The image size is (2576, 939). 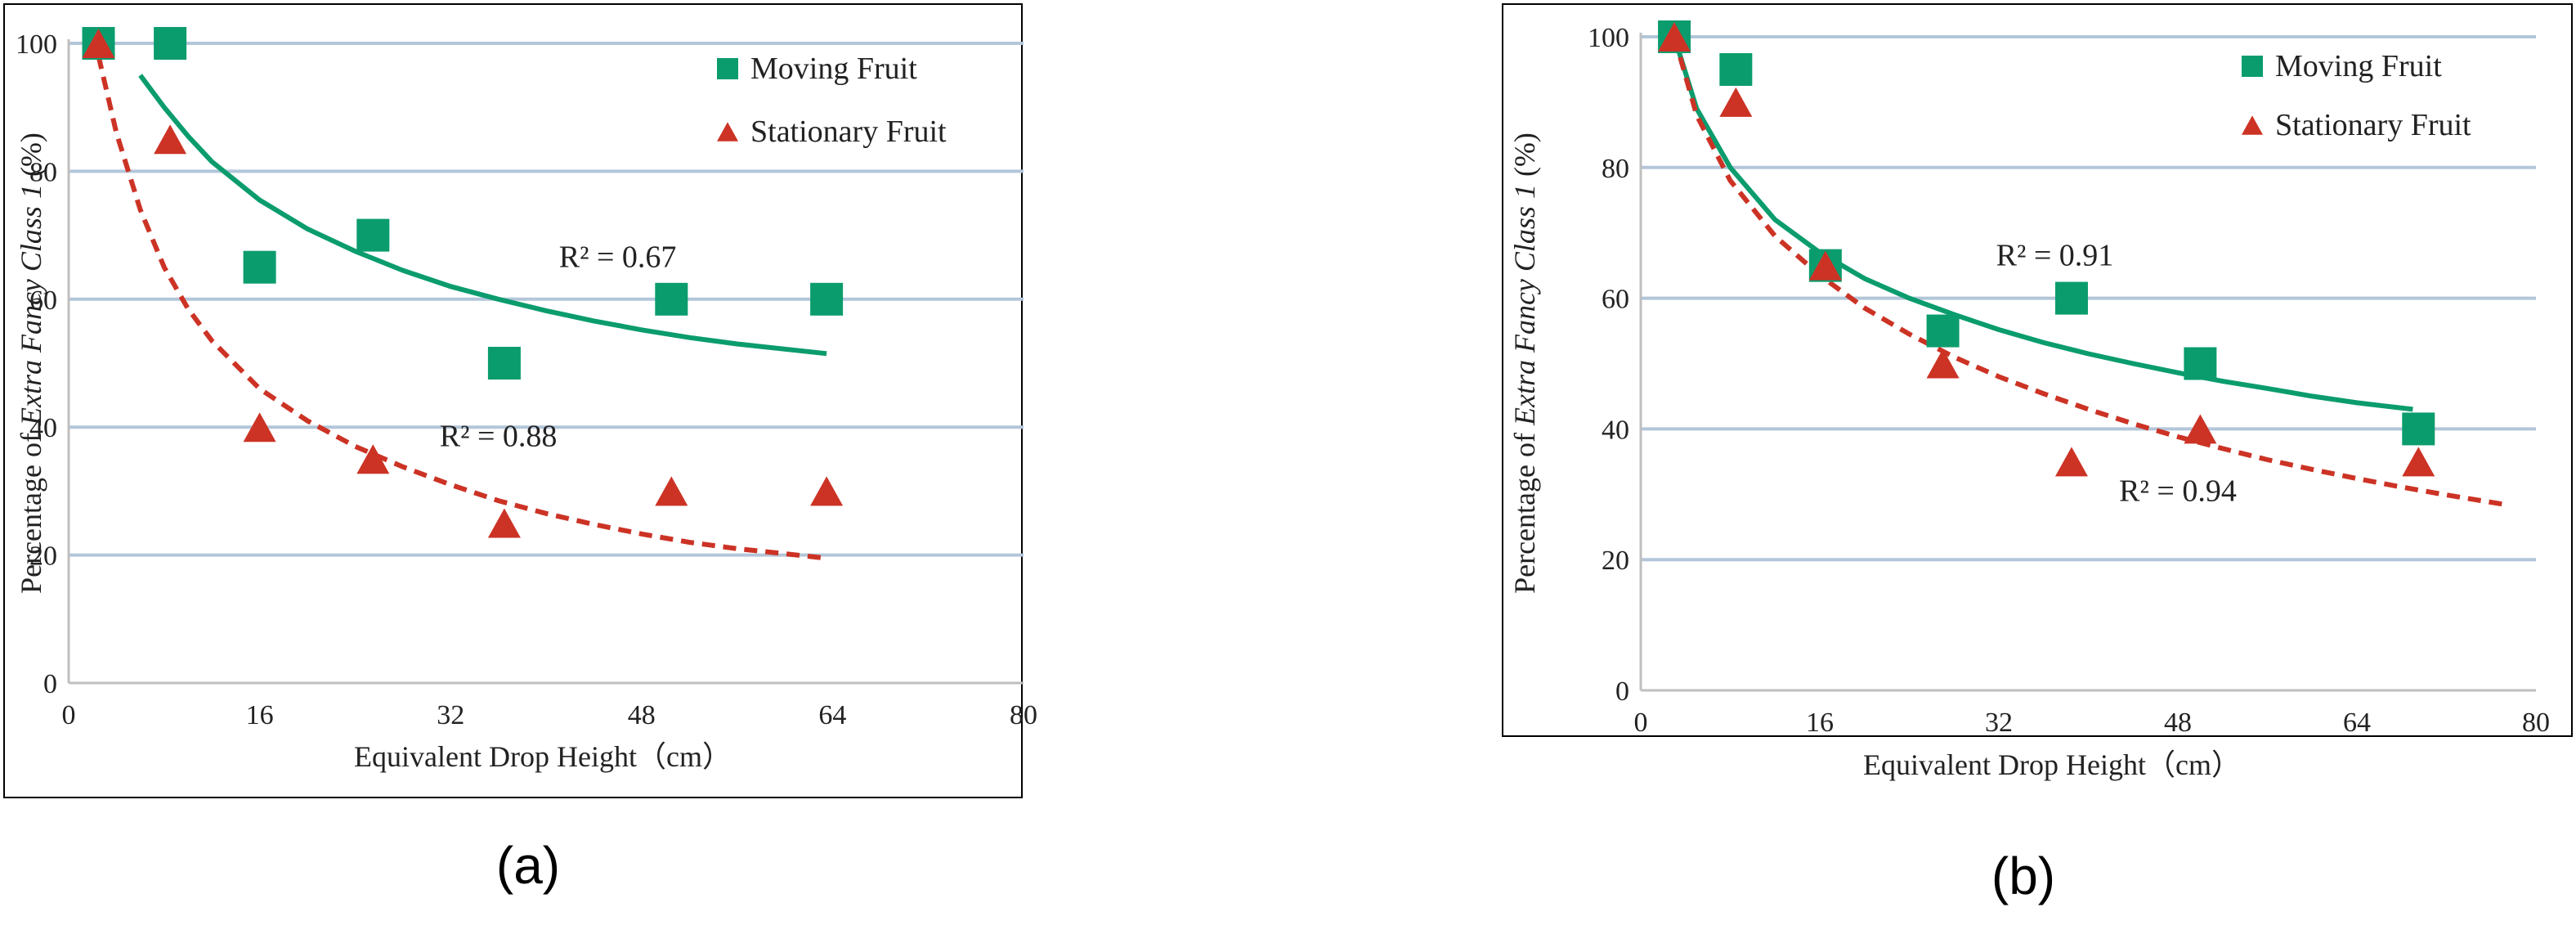 What do you see at coordinates (499, 437) in the screenshot?
I see `r-squared-label: R² = 0.88` at bounding box center [499, 437].